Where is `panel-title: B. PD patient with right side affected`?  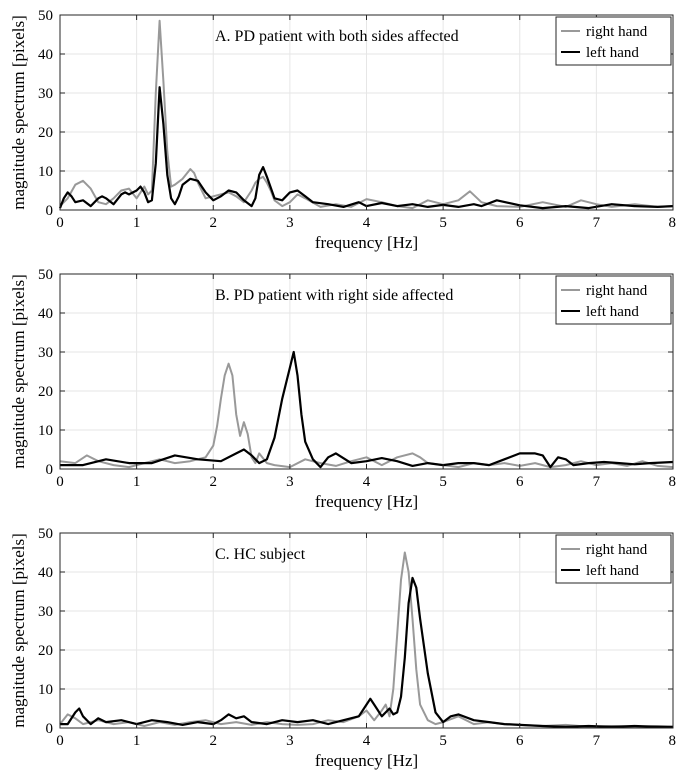
panel-title: B. PD patient with right side affected is located at coordinates (334, 295).